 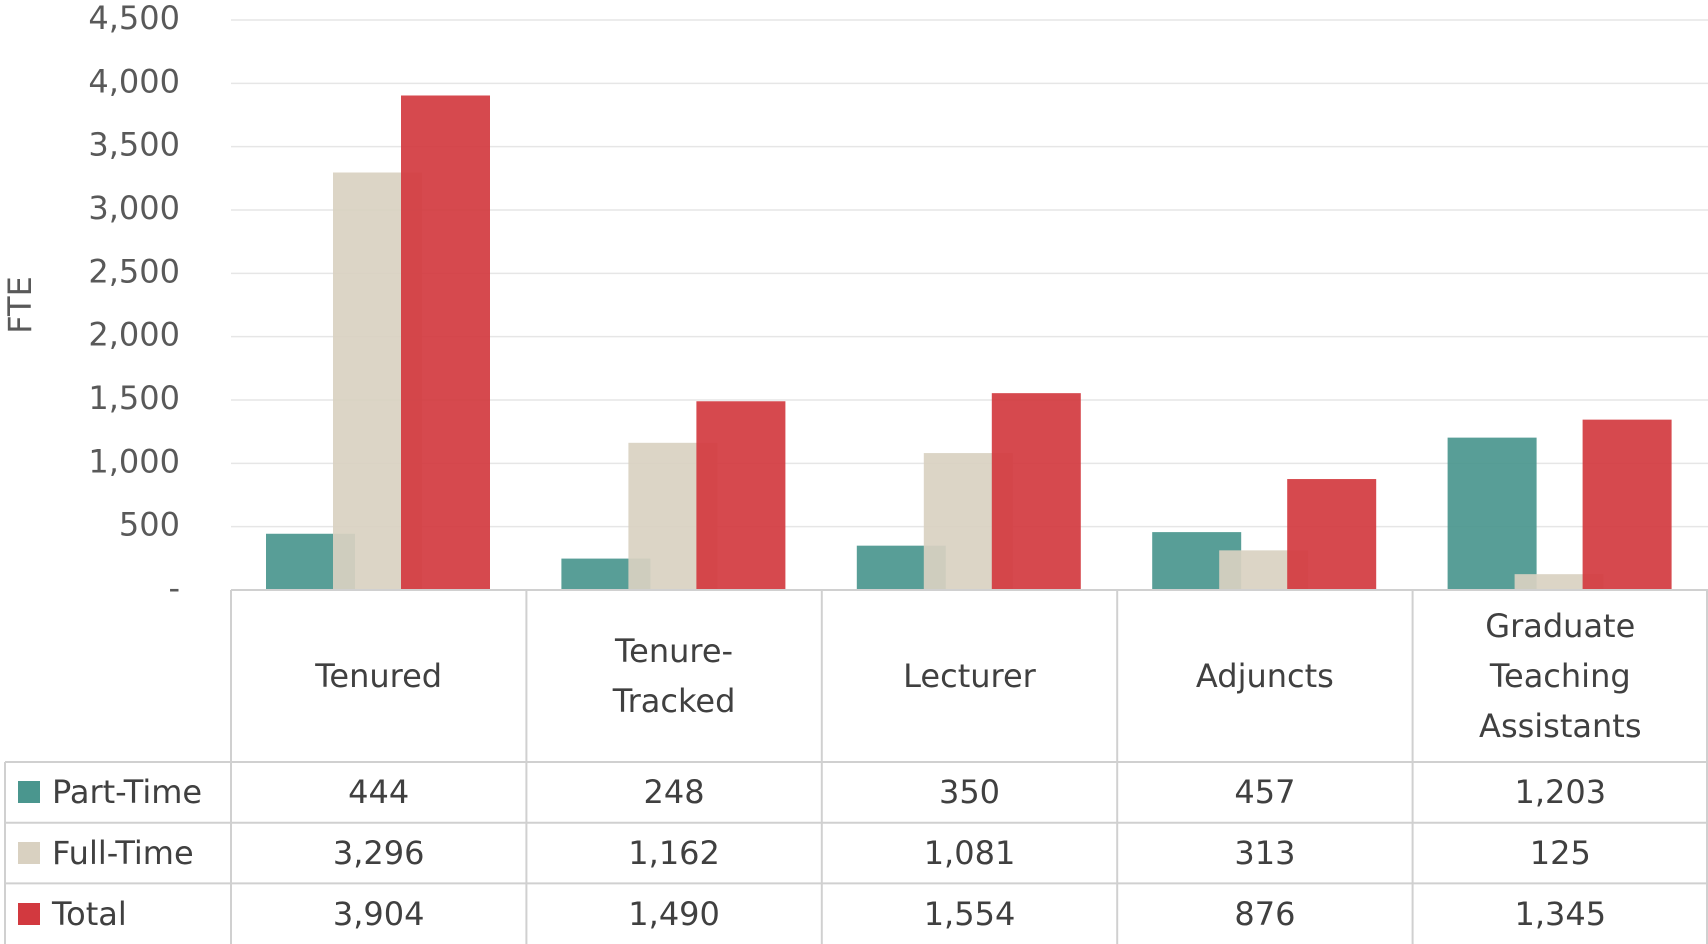 I want to click on y-tick-label: 500, so click(x=149, y=525).